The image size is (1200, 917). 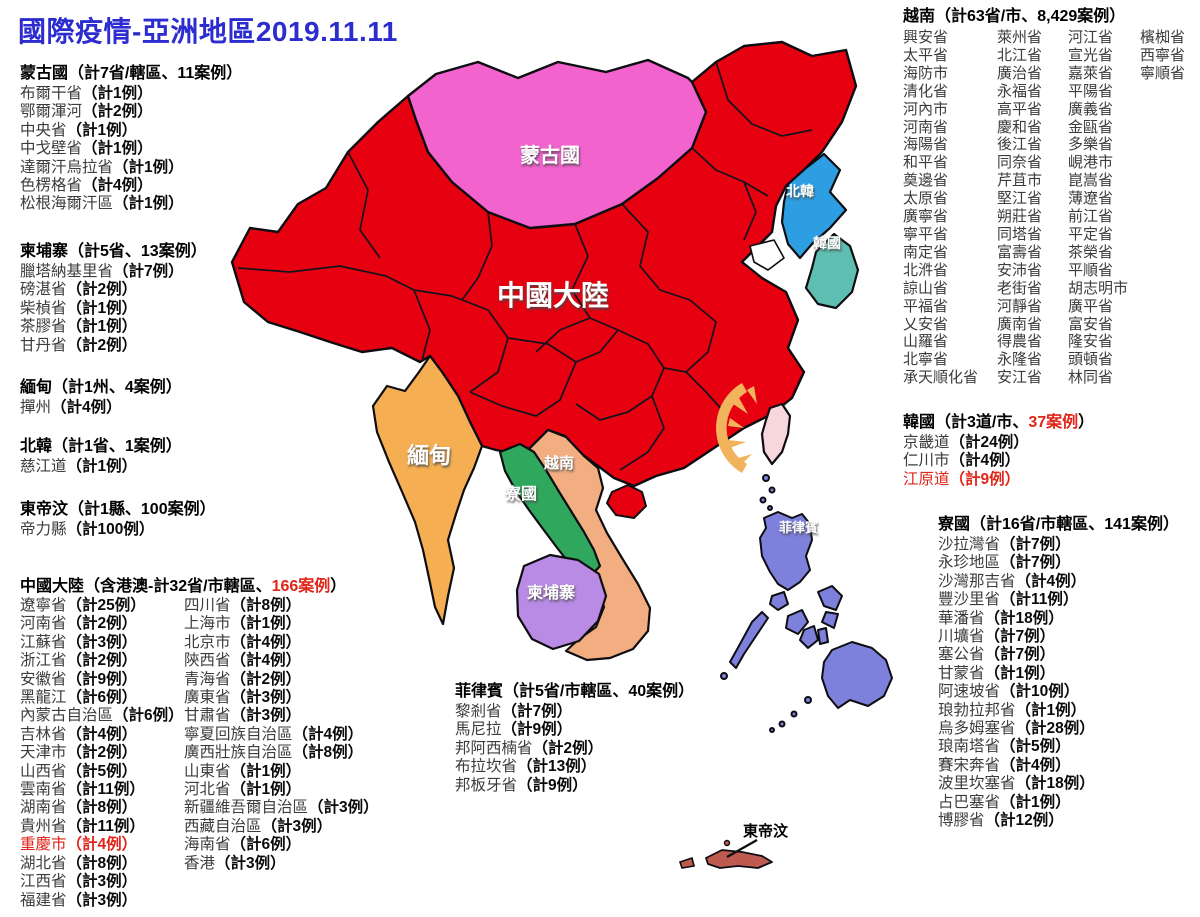 I want to click on province-row: 阿速坡省（計10例）, so click(x=1009, y=692).